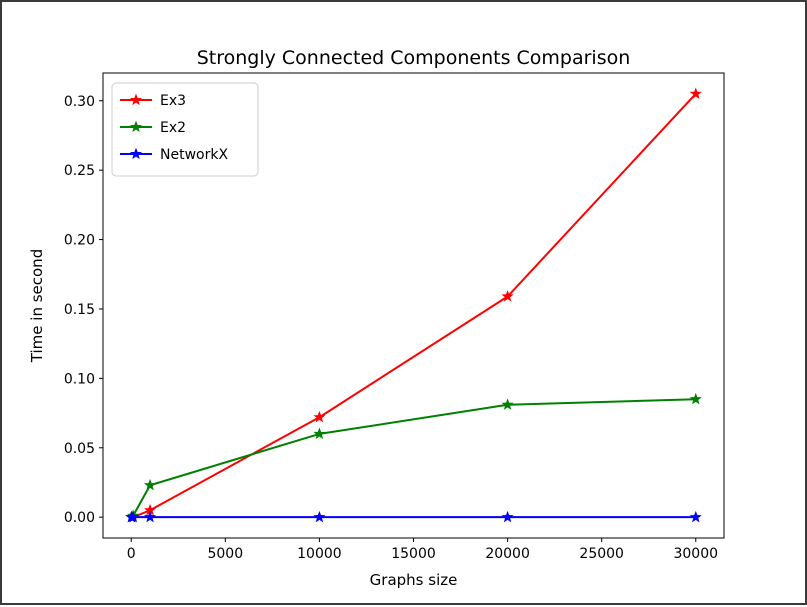 The width and height of the screenshot is (807, 607). What do you see at coordinates (79, 102) in the screenshot?
I see `y-tick-label: 0.30` at bounding box center [79, 102].